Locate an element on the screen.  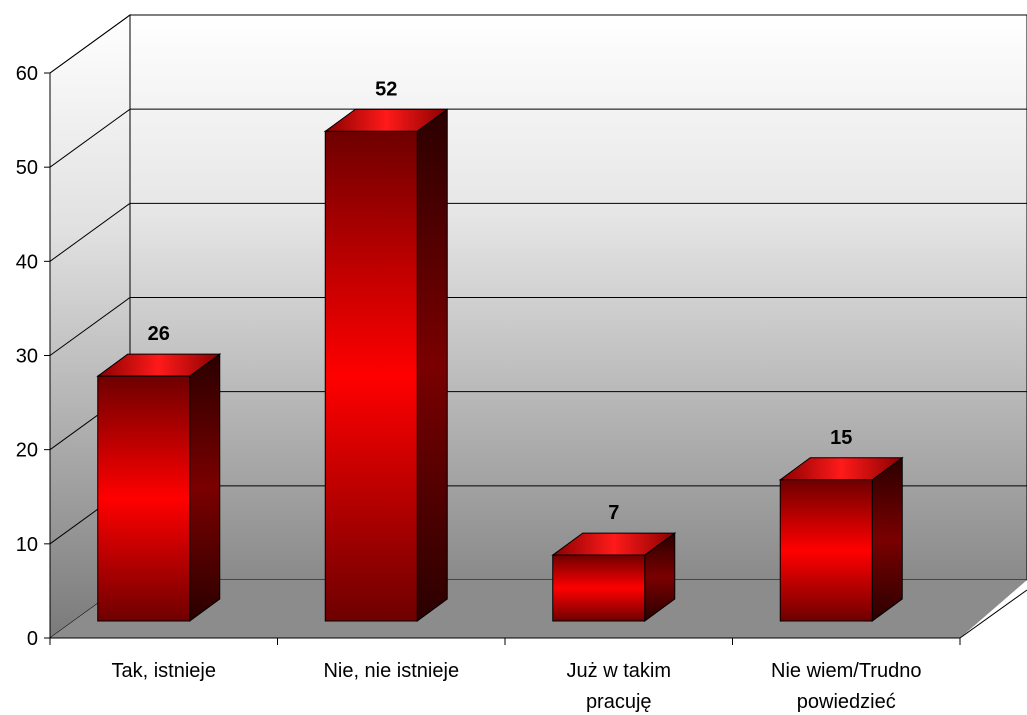
floor-front-edge is located at coordinates (993, 614).